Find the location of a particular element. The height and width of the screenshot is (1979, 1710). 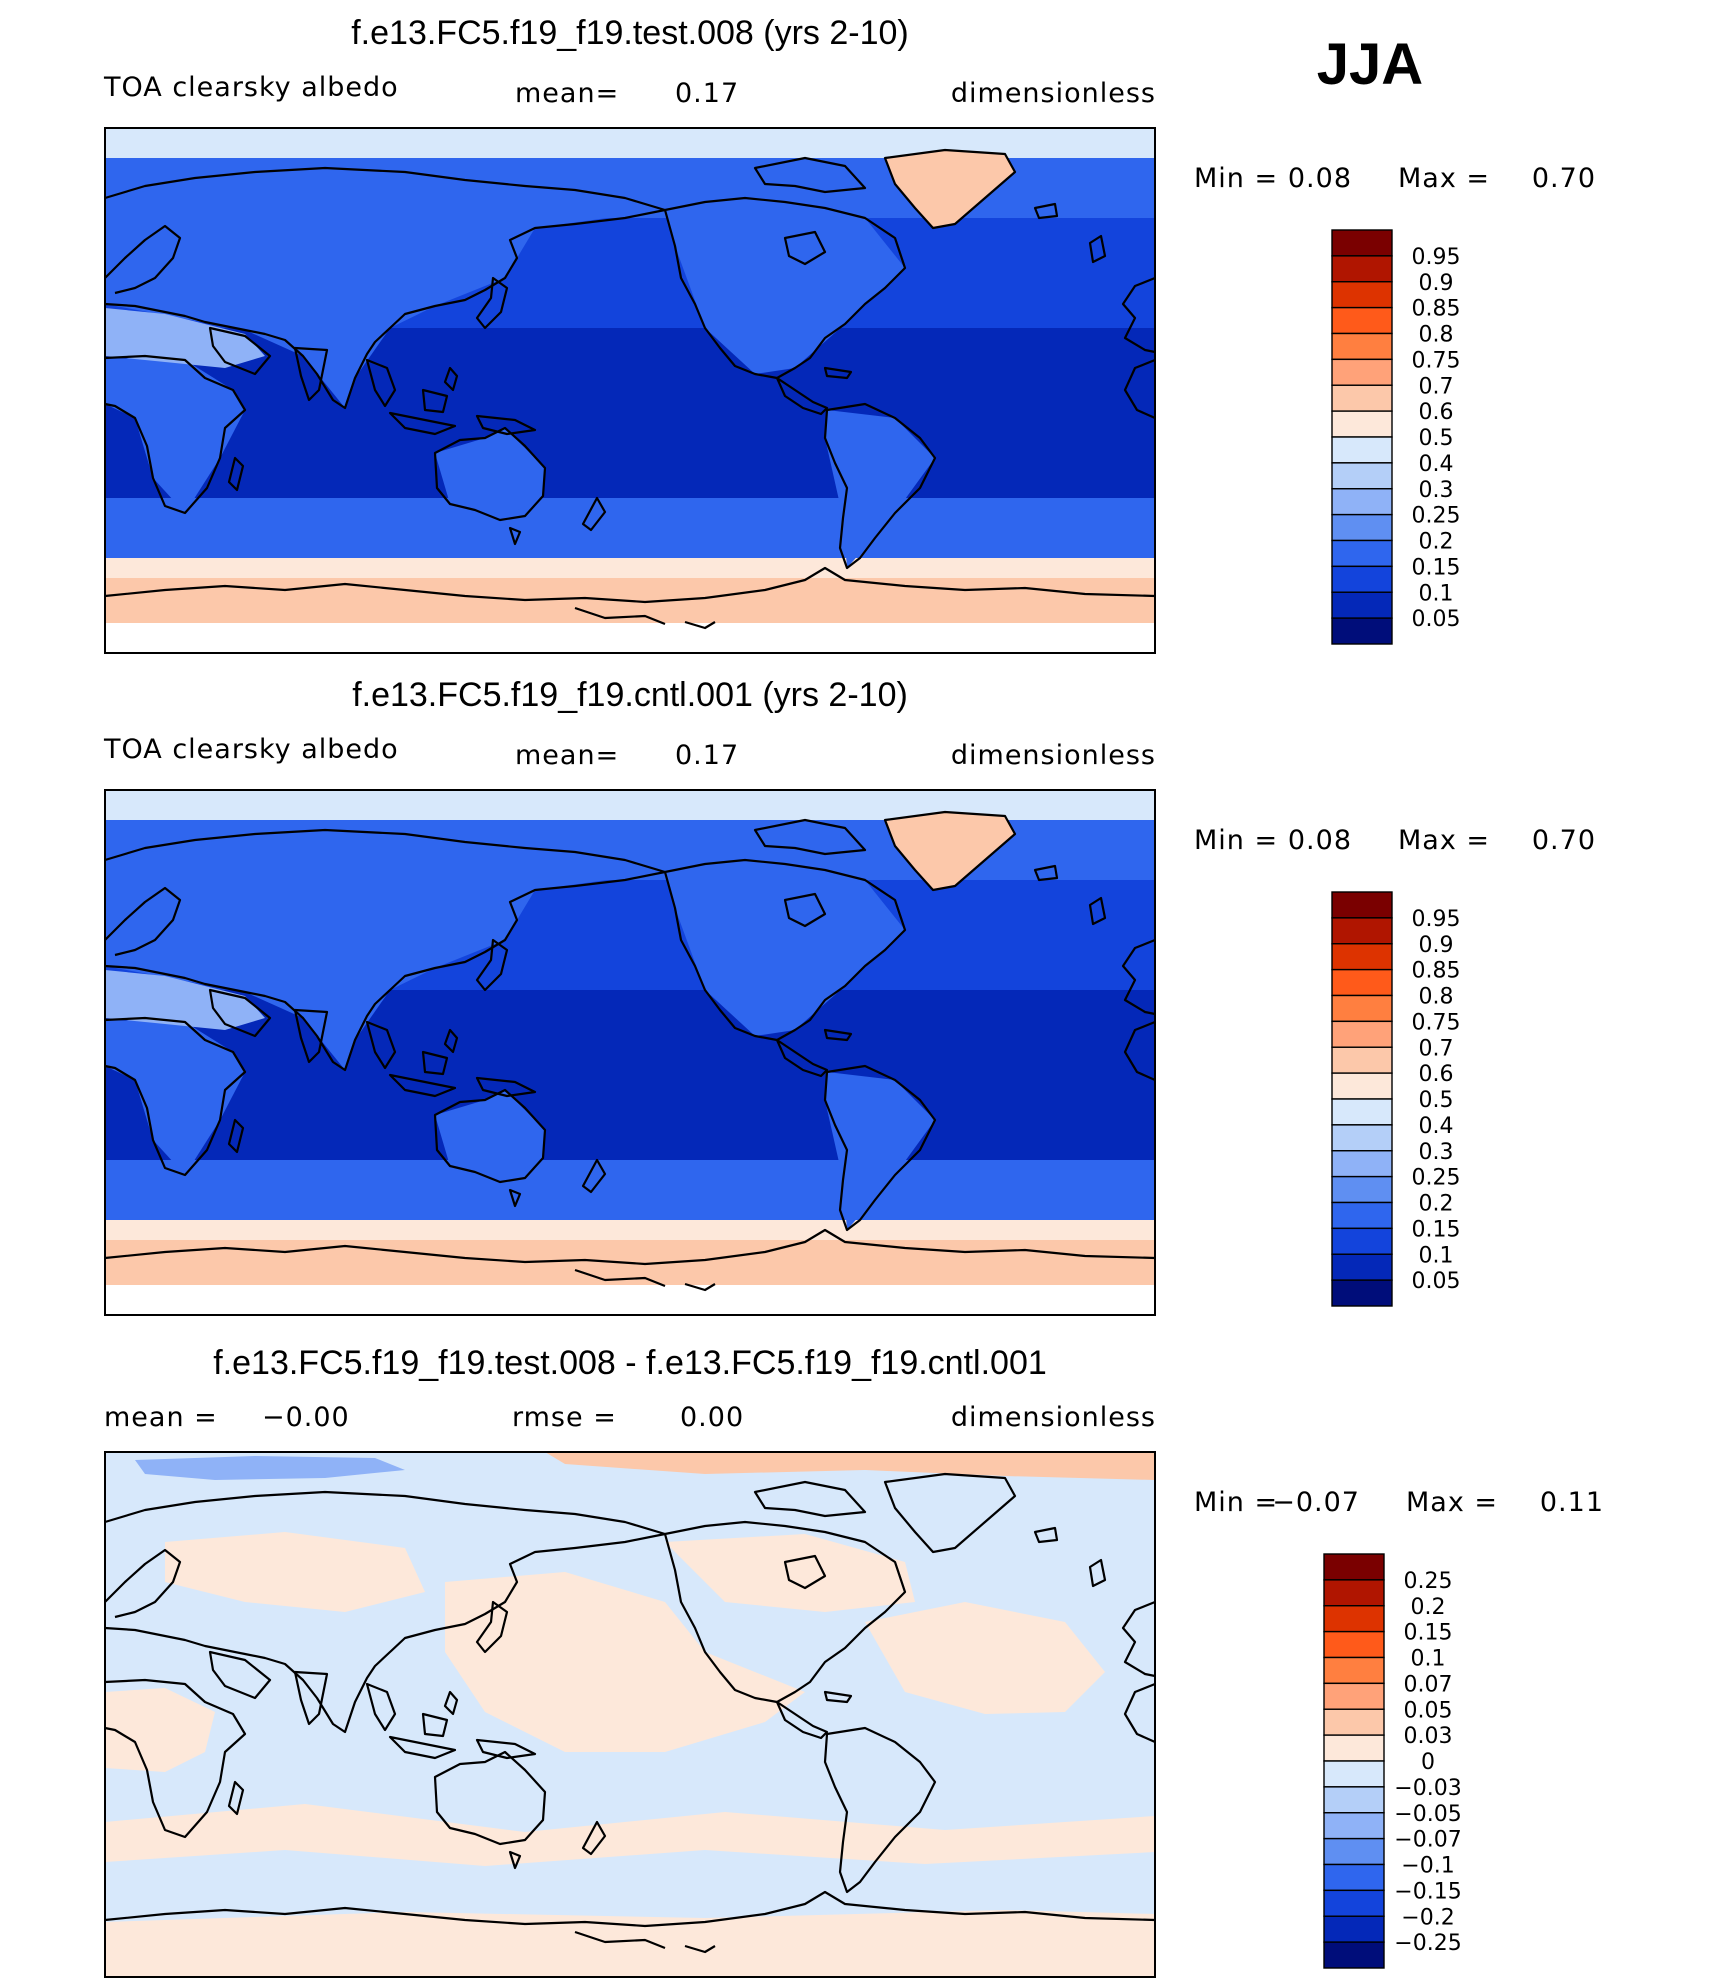

panel-2-variable-label: TOA clearsky albedo is located at coordinates (251, 749).